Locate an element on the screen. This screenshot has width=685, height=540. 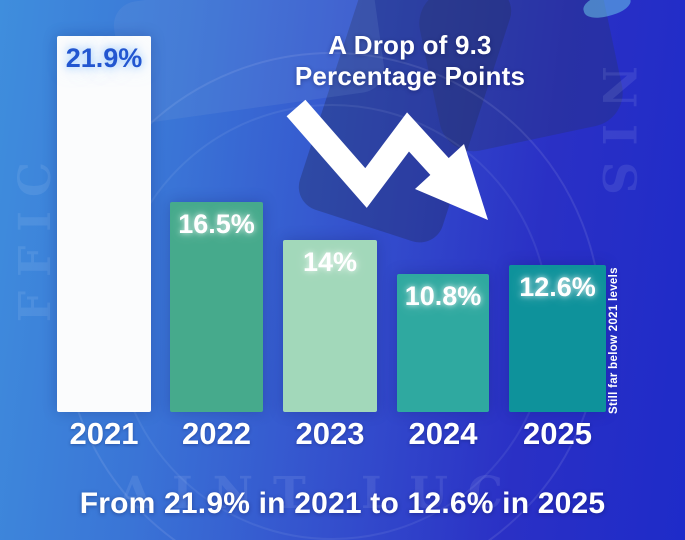
bottom-caption: From 21.9% in 2021 to 12.6% in 2025 is located at coordinates (342, 503).